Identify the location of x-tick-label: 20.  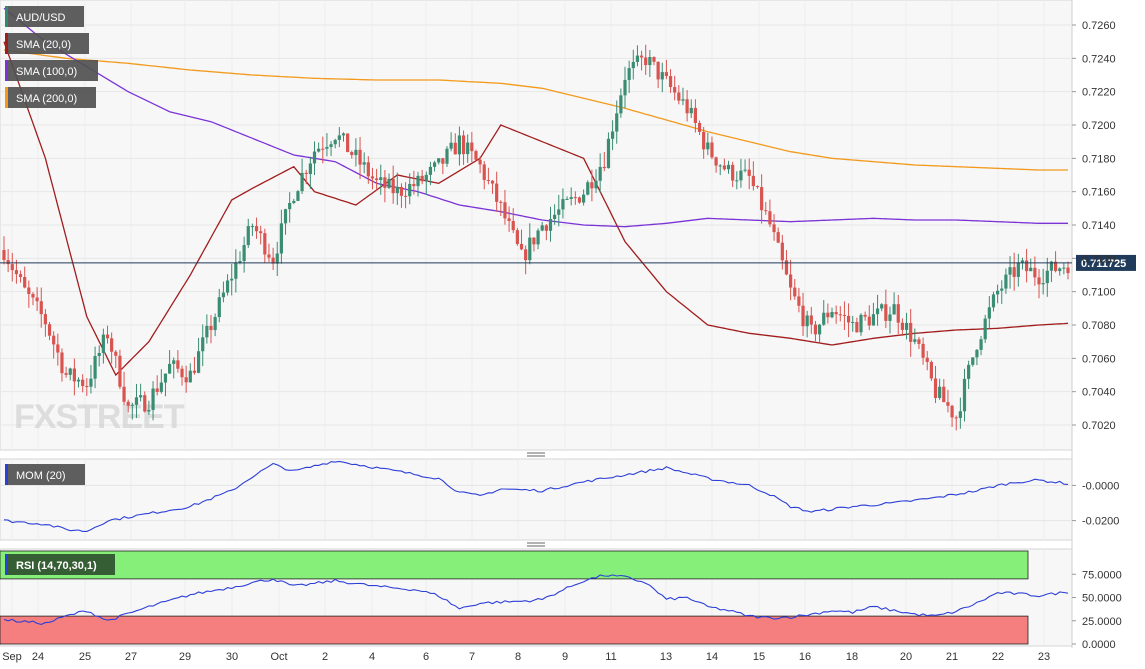
(906, 657).